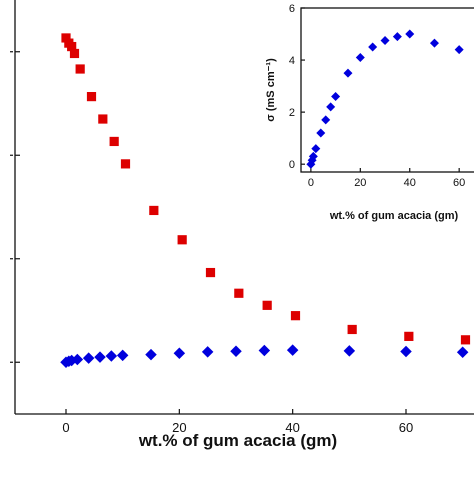 This screenshot has width=474, height=479. What do you see at coordinates (292, 61) in the screenshot?
I see `inset-y-tick-label: 4` at bounding box center [292, 61].